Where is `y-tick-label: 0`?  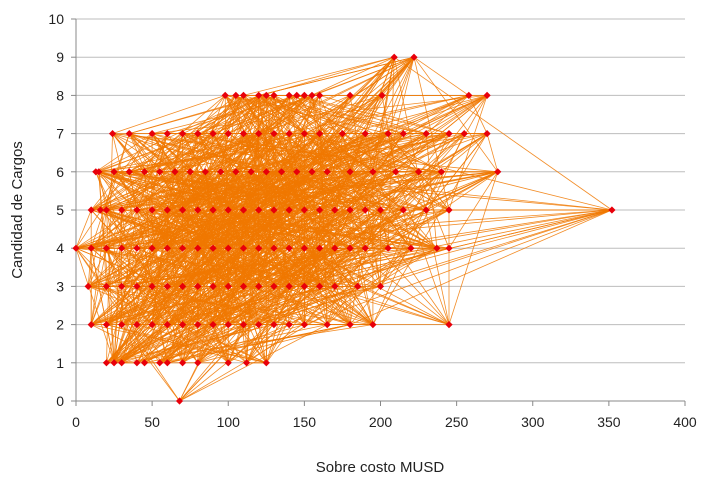
y-tick-label: 0 is located at coordinates (60, 401).